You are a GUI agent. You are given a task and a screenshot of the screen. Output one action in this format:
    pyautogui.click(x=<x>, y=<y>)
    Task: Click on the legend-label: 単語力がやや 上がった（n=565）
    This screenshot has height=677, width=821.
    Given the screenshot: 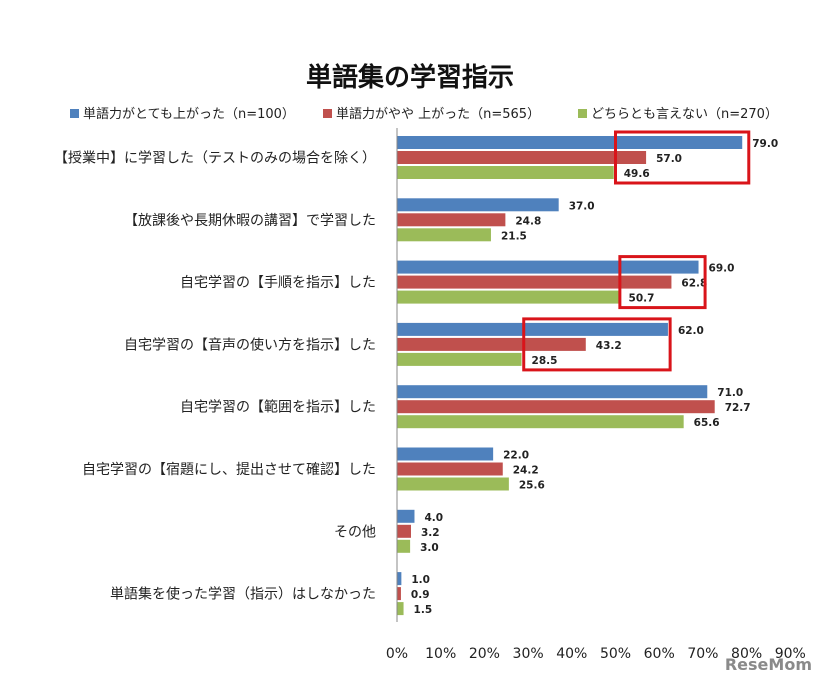 What is the action you would take?
    pyautogui.click(x=438, y=114)
    